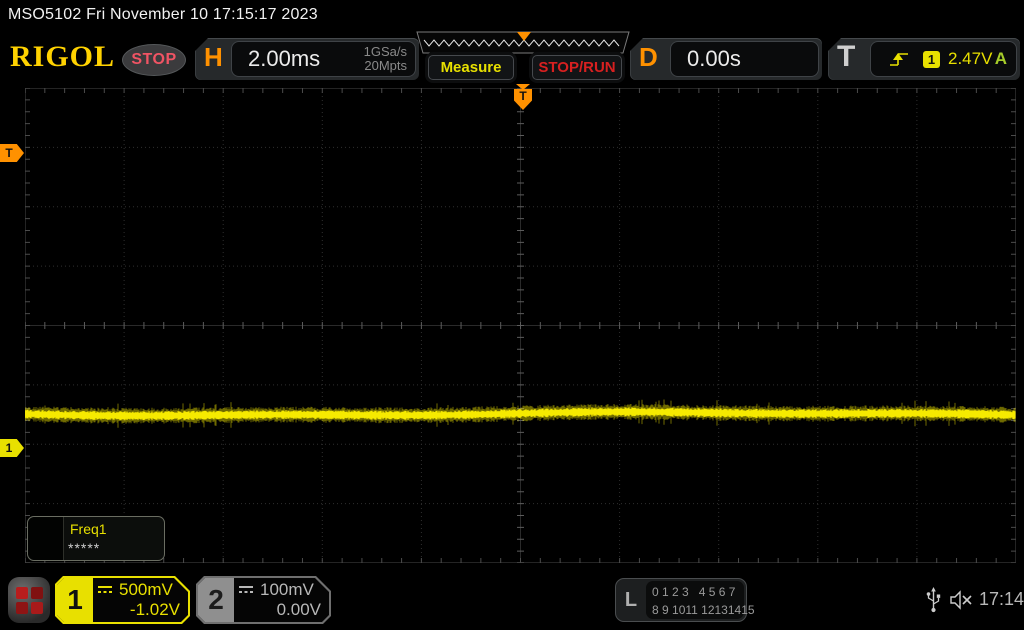 This screenshot has height=630, width=1024. I want to click on delay-value: 0.00s, so click(714, 58).